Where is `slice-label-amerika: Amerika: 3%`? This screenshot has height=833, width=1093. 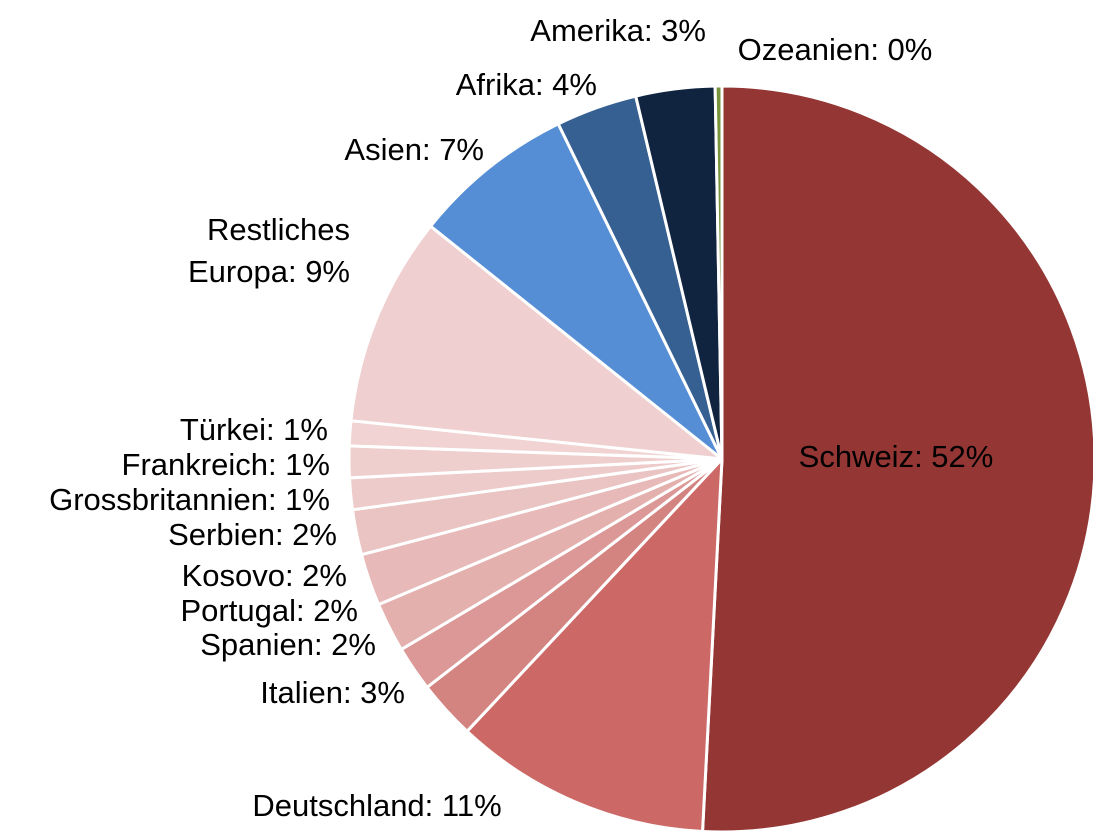 slice-label-amerika: Amerika: 3% is located at coordinates (618, 30).